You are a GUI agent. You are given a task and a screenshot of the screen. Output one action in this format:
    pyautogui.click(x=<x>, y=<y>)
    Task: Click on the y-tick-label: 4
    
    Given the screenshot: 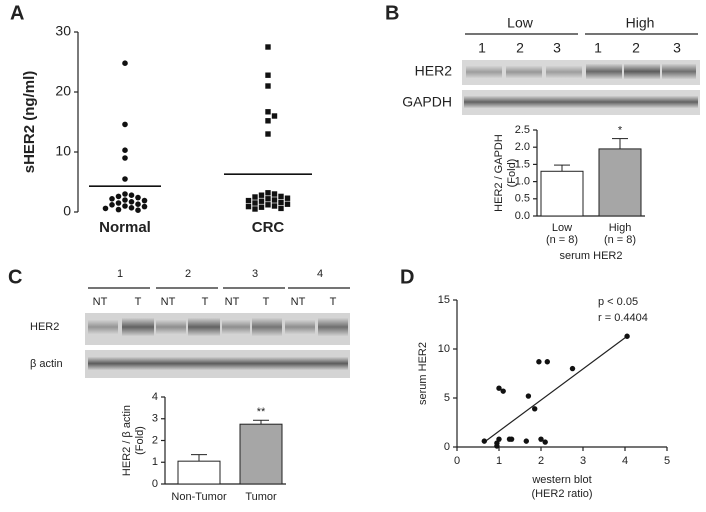 What is the action you would take?
    pyautogui.click(x=155, y=397)
    